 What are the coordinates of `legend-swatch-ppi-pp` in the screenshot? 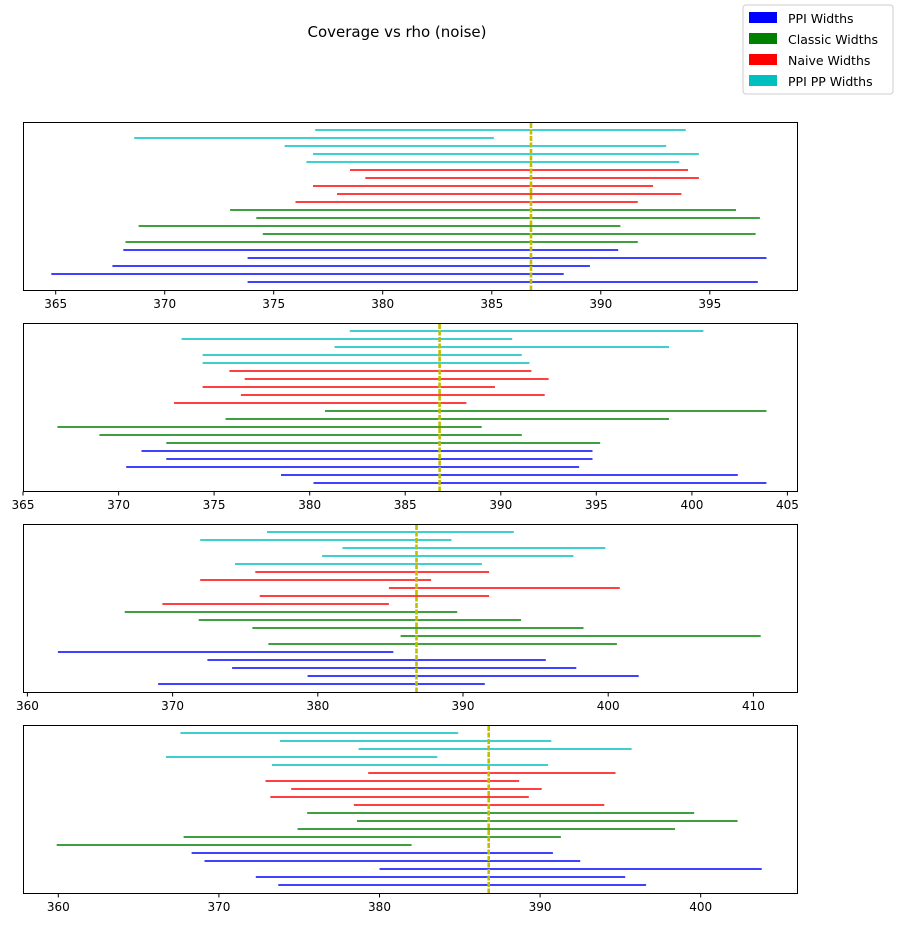 It's located at (763, 80).